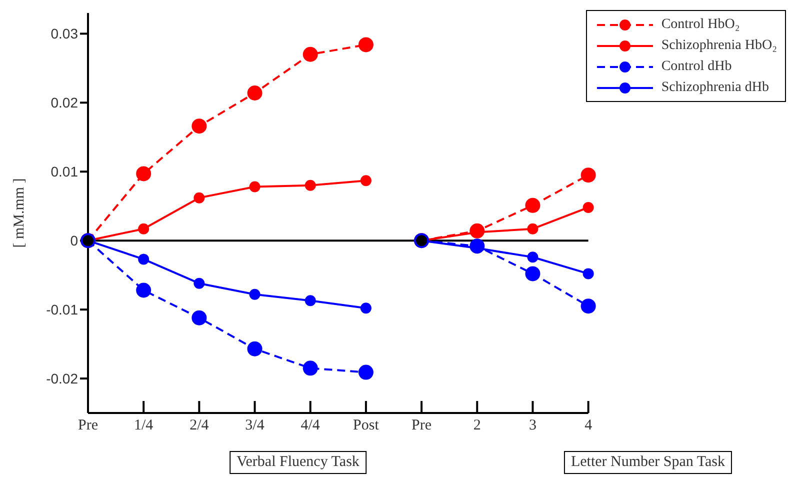  What do you see at coordinates (719, 46) in the screenshot?
I see `legend-label: Schizophrenia HbO₂` at bounding box center [719, 46].